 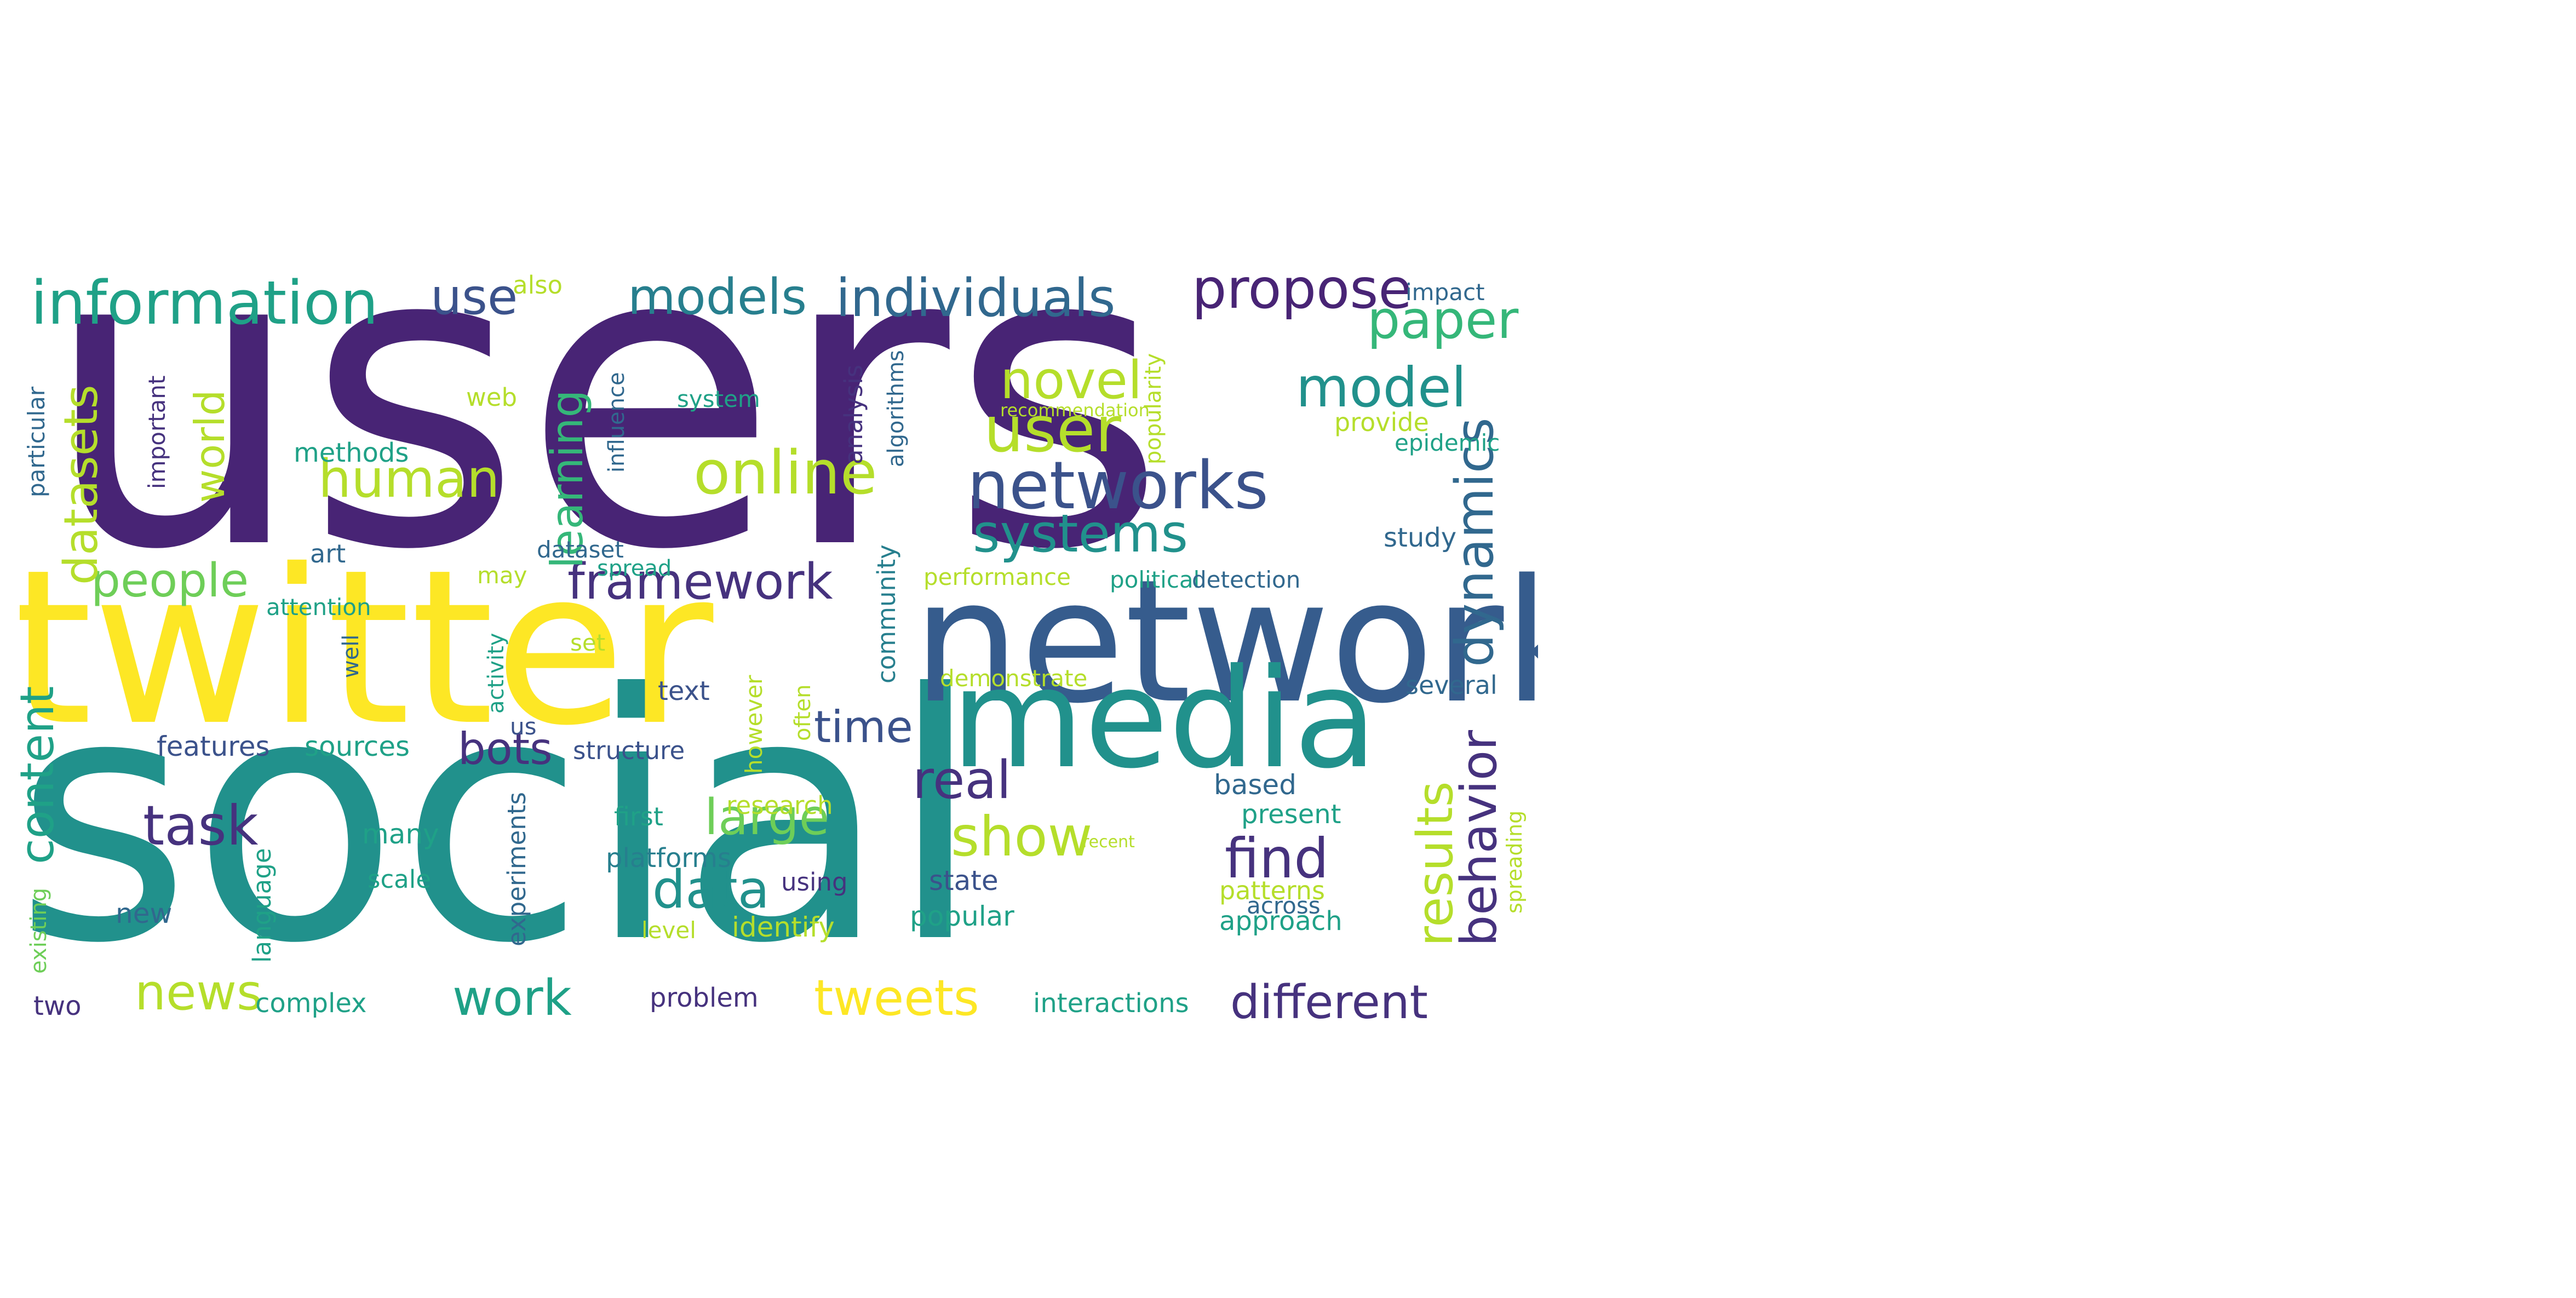 What do you see at coordinates (37, 441) in the screenshot?
I see `word-particular: particular` at bounding box center [37, 441].